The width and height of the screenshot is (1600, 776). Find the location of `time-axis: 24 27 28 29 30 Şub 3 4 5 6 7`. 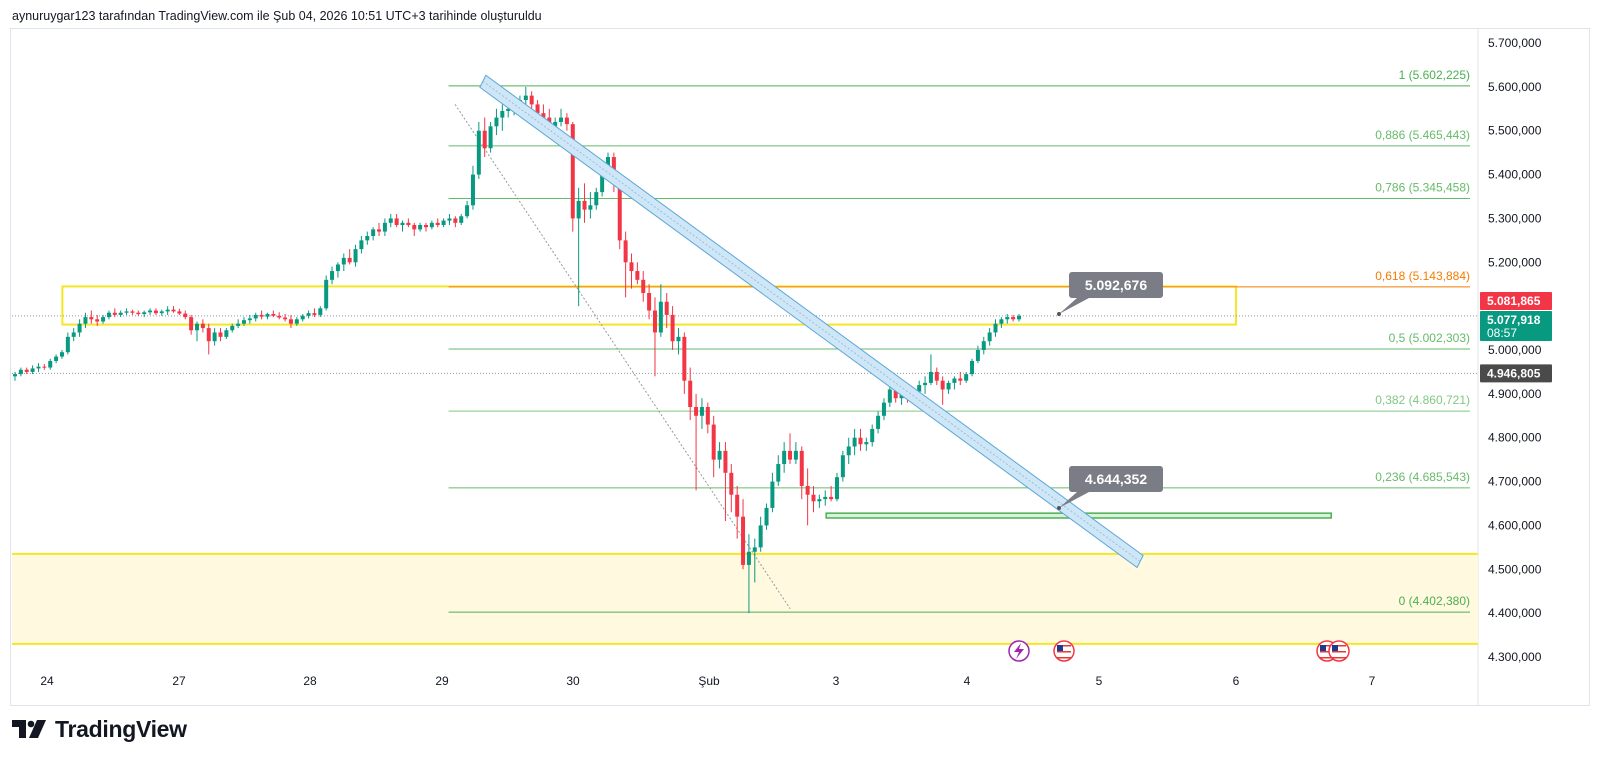

time-axis: 24 27 28 29 30 Şub 3 4 5 6 7 is located at coordinates (707, 681).